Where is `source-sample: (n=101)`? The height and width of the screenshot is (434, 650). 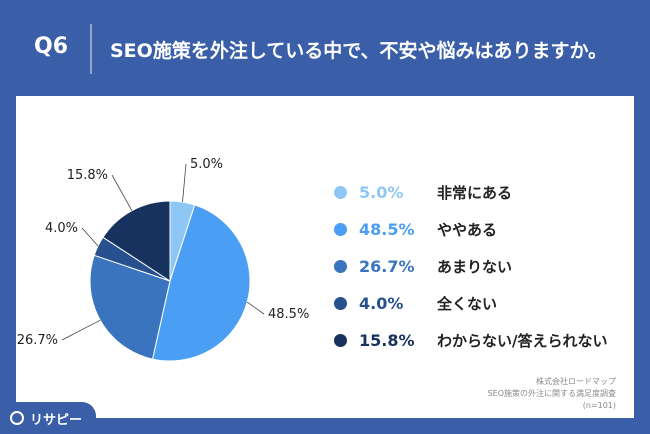
source-sample: (n=101) is located at coordinates (599, 405).